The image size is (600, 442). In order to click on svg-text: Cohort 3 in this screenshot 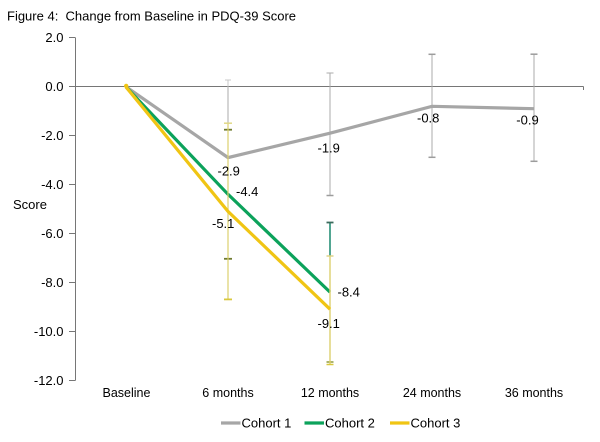, I will do `click(436, 423)`.